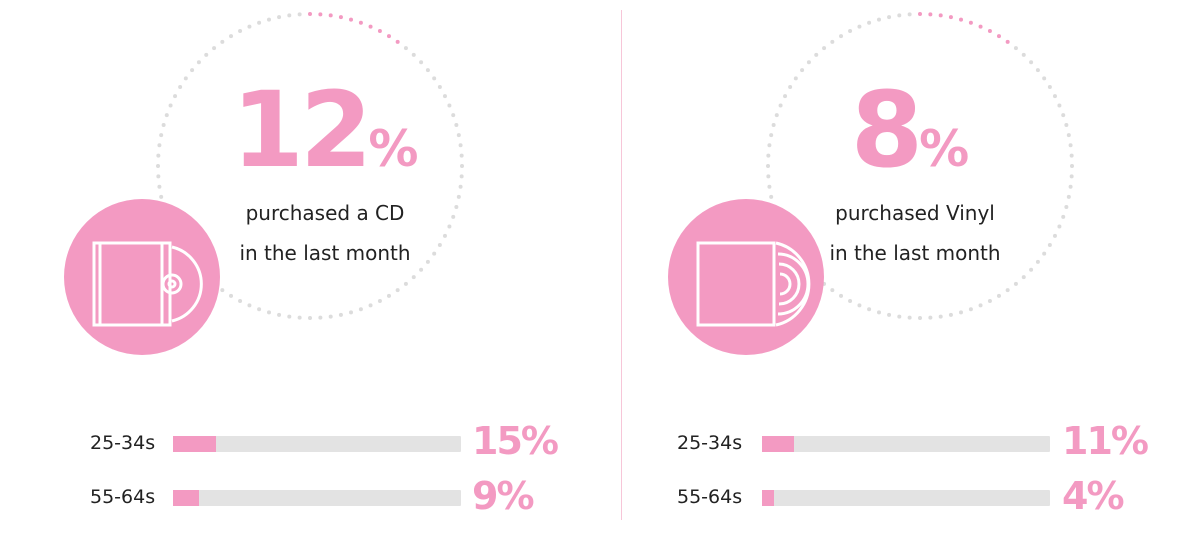 Image resolution: width=1200 pixels, height=554 pixels. Describe the element at coordinates (1093, 496) in the screenshot. I see `bar-value-55-64: 4%` at that location.